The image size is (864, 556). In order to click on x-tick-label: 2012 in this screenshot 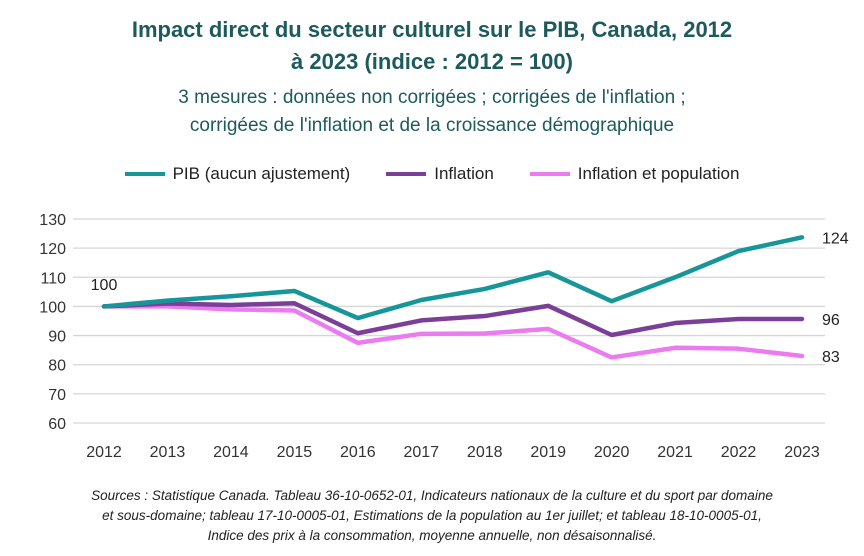, I will do `click(104, 452)`.